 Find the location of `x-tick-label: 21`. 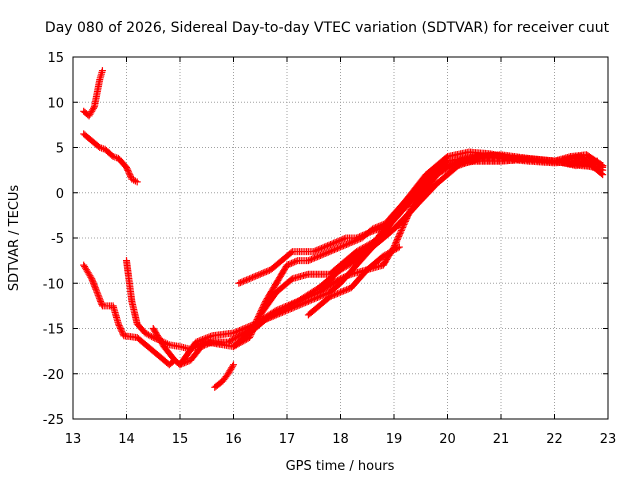

x-tick-label: 21 is located at coordinates (501, 439).